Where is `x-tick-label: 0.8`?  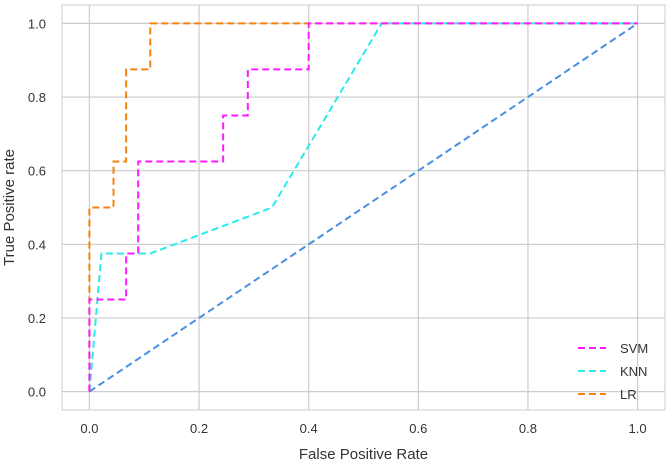
x-tick-label: 0.8 is located at coordinates (528, 428).